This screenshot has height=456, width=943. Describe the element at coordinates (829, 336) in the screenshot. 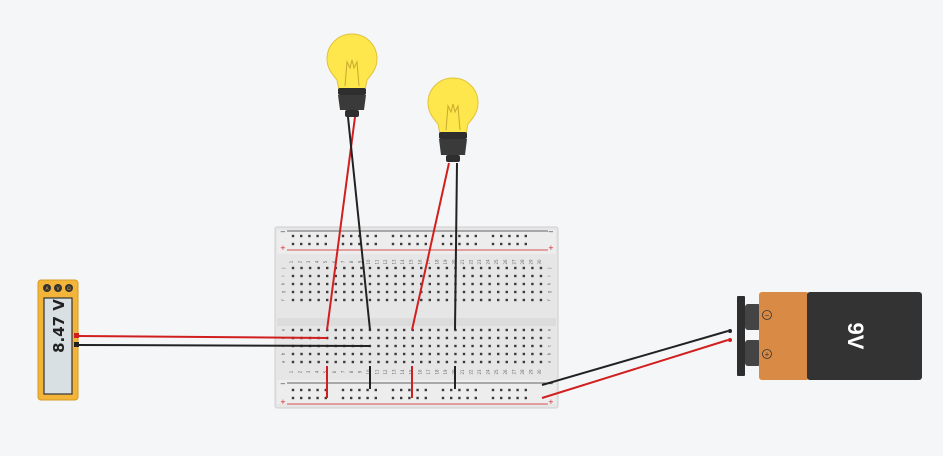

I see `battery-9v: − + 9V` at that location.